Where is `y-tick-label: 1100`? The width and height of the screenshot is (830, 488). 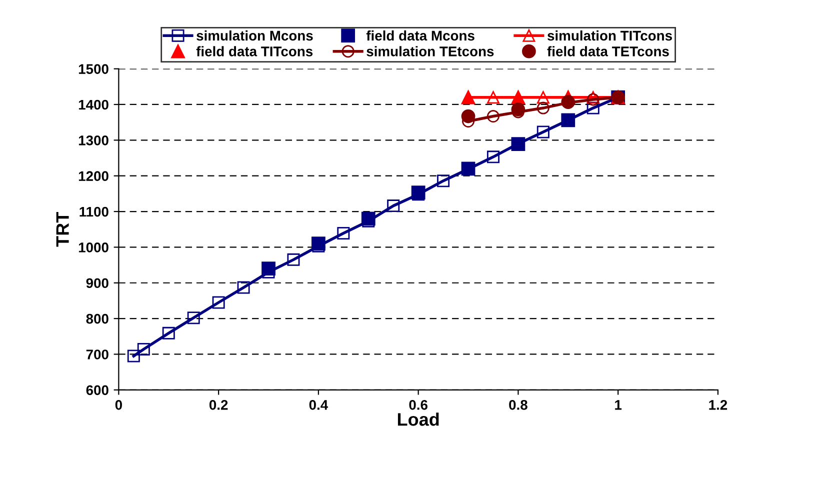
y-tick-label: 1100 is located at coordinates (94, 211).